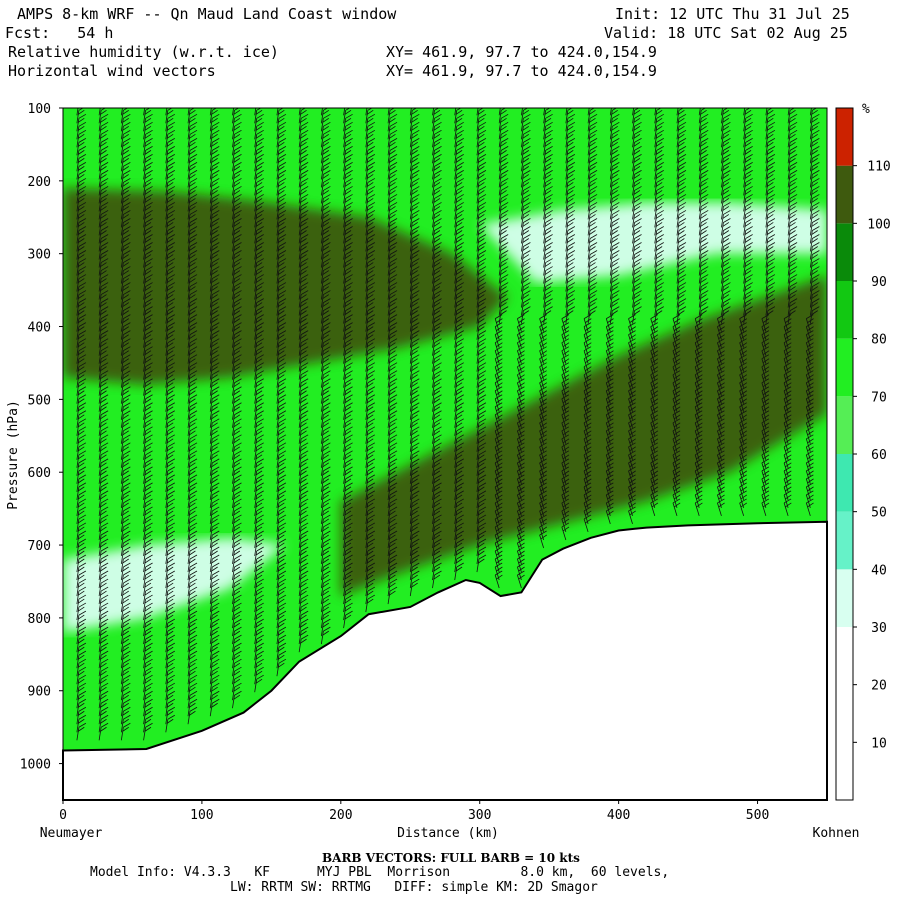 This screenshot has width=900, height=900. I want to click on colorbar-tick-label: 100, so click(878, 224).